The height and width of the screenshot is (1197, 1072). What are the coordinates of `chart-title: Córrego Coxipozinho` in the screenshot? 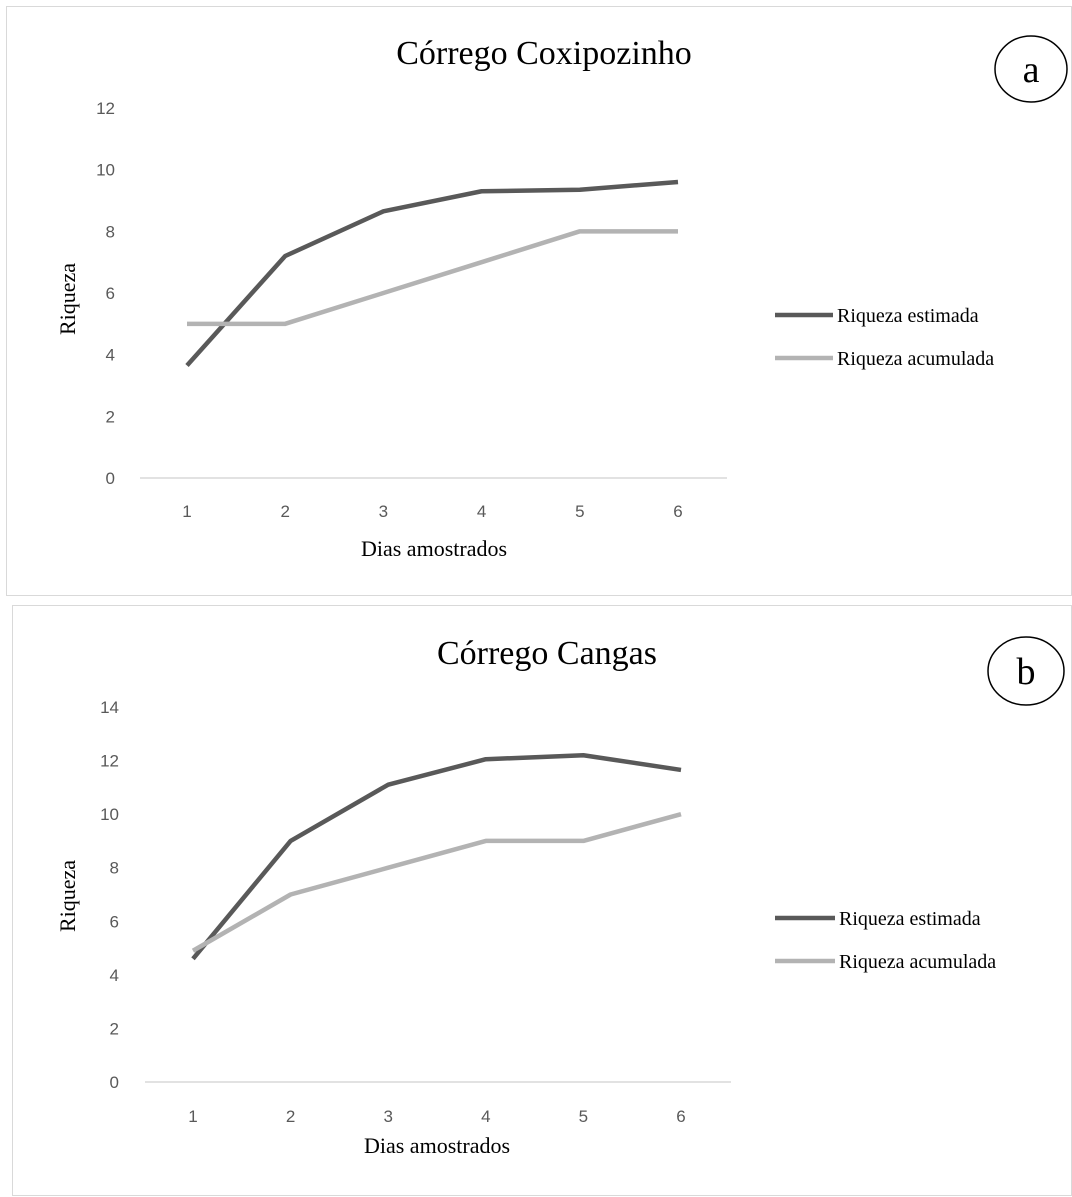 It's located at (544, 53).